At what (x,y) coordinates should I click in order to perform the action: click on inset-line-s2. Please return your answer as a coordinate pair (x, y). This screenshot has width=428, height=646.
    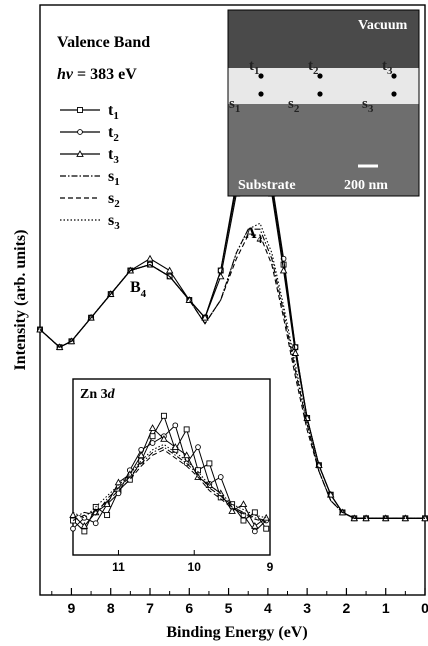
    Looking at the image, I should click on (169, 486).